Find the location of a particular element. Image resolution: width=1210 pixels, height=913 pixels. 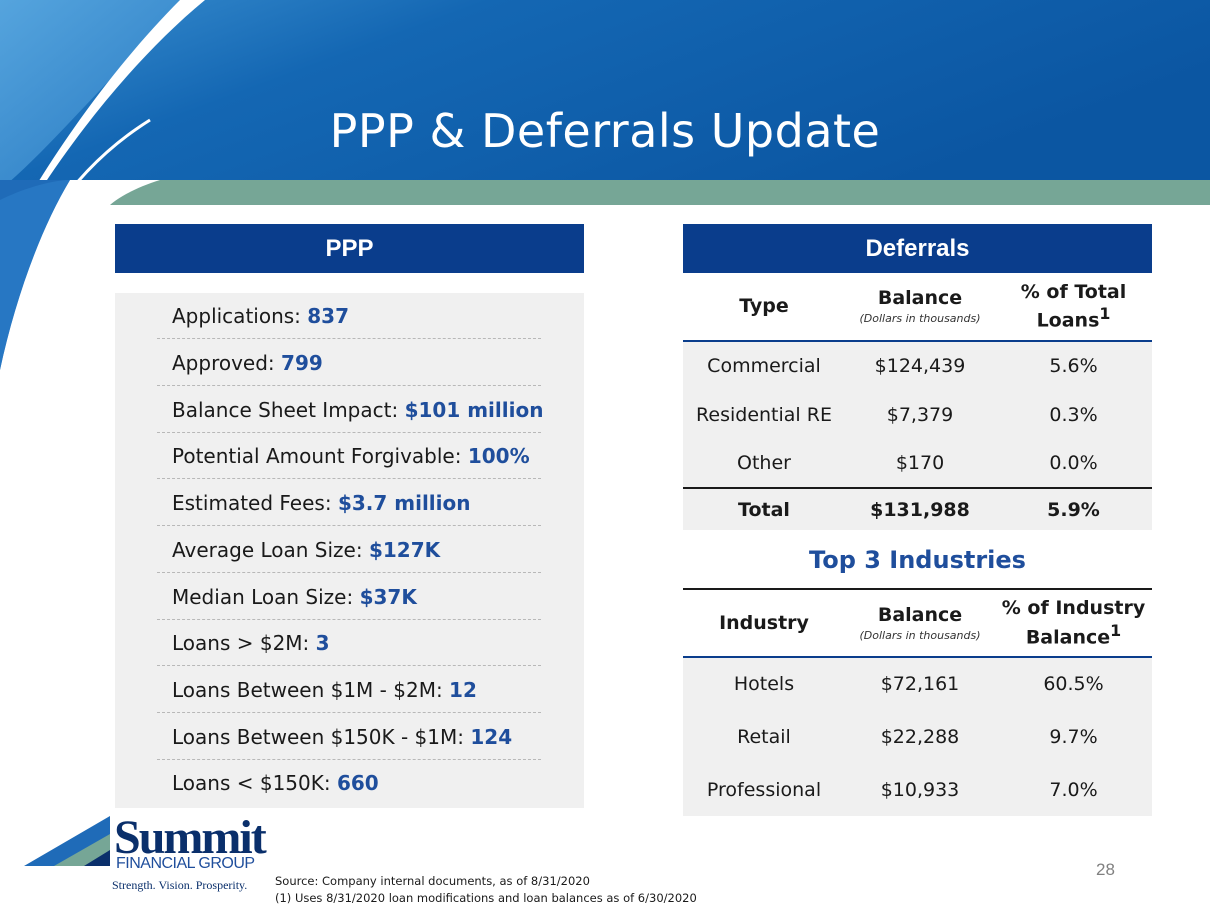

ppp-item-label: Applications: is located at coordinates (236, 316).